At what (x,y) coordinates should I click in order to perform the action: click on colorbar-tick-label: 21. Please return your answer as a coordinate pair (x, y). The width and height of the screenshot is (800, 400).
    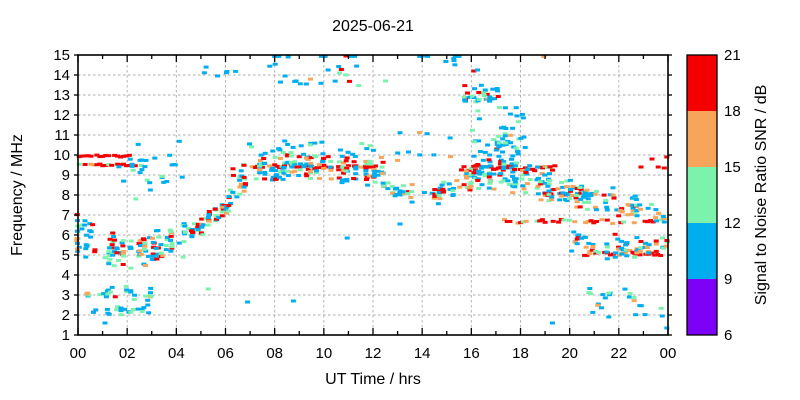
    Looking at the image, I should click on (732, 55).